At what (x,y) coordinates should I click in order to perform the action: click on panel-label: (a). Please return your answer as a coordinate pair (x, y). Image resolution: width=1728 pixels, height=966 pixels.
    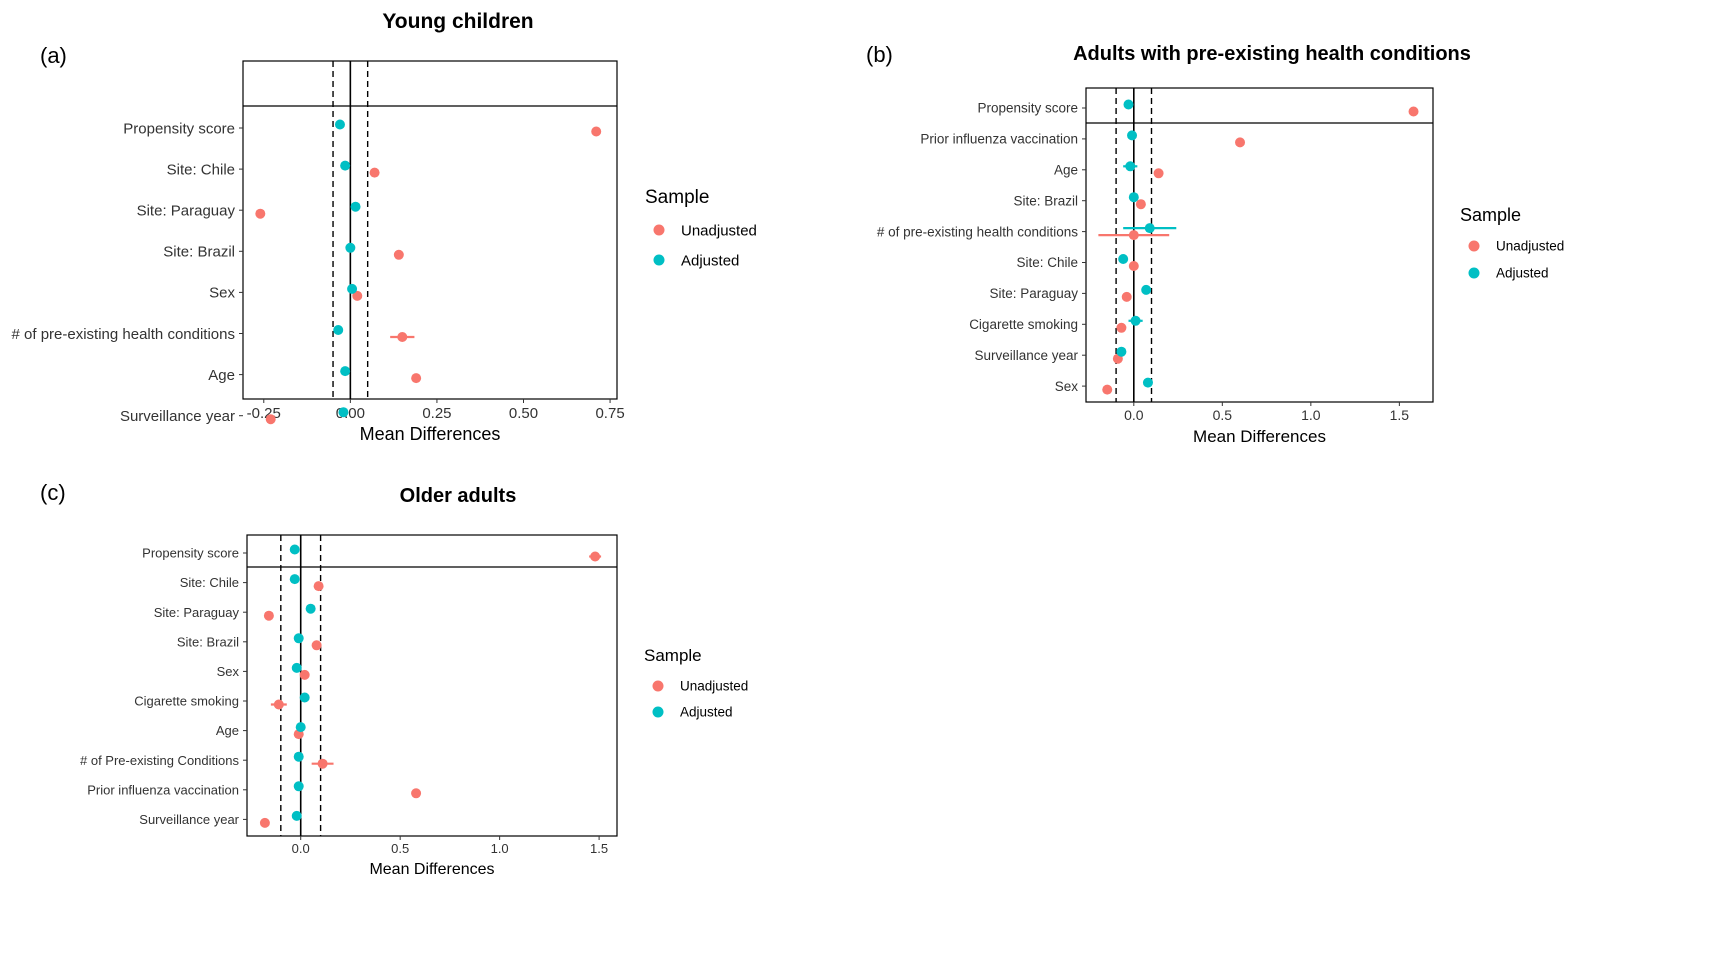
    Looking at the image, I should click on (53, 55).